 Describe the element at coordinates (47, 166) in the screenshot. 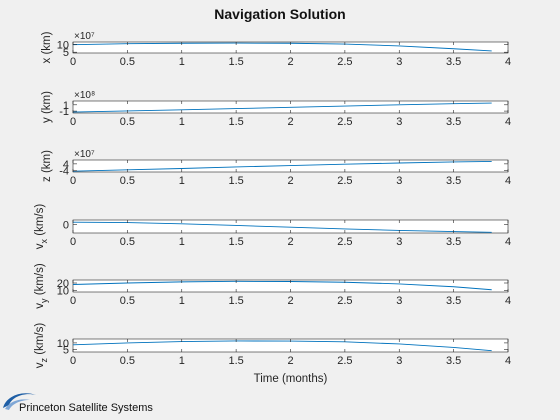

I see `y-axis-label: z (km)` at that location.